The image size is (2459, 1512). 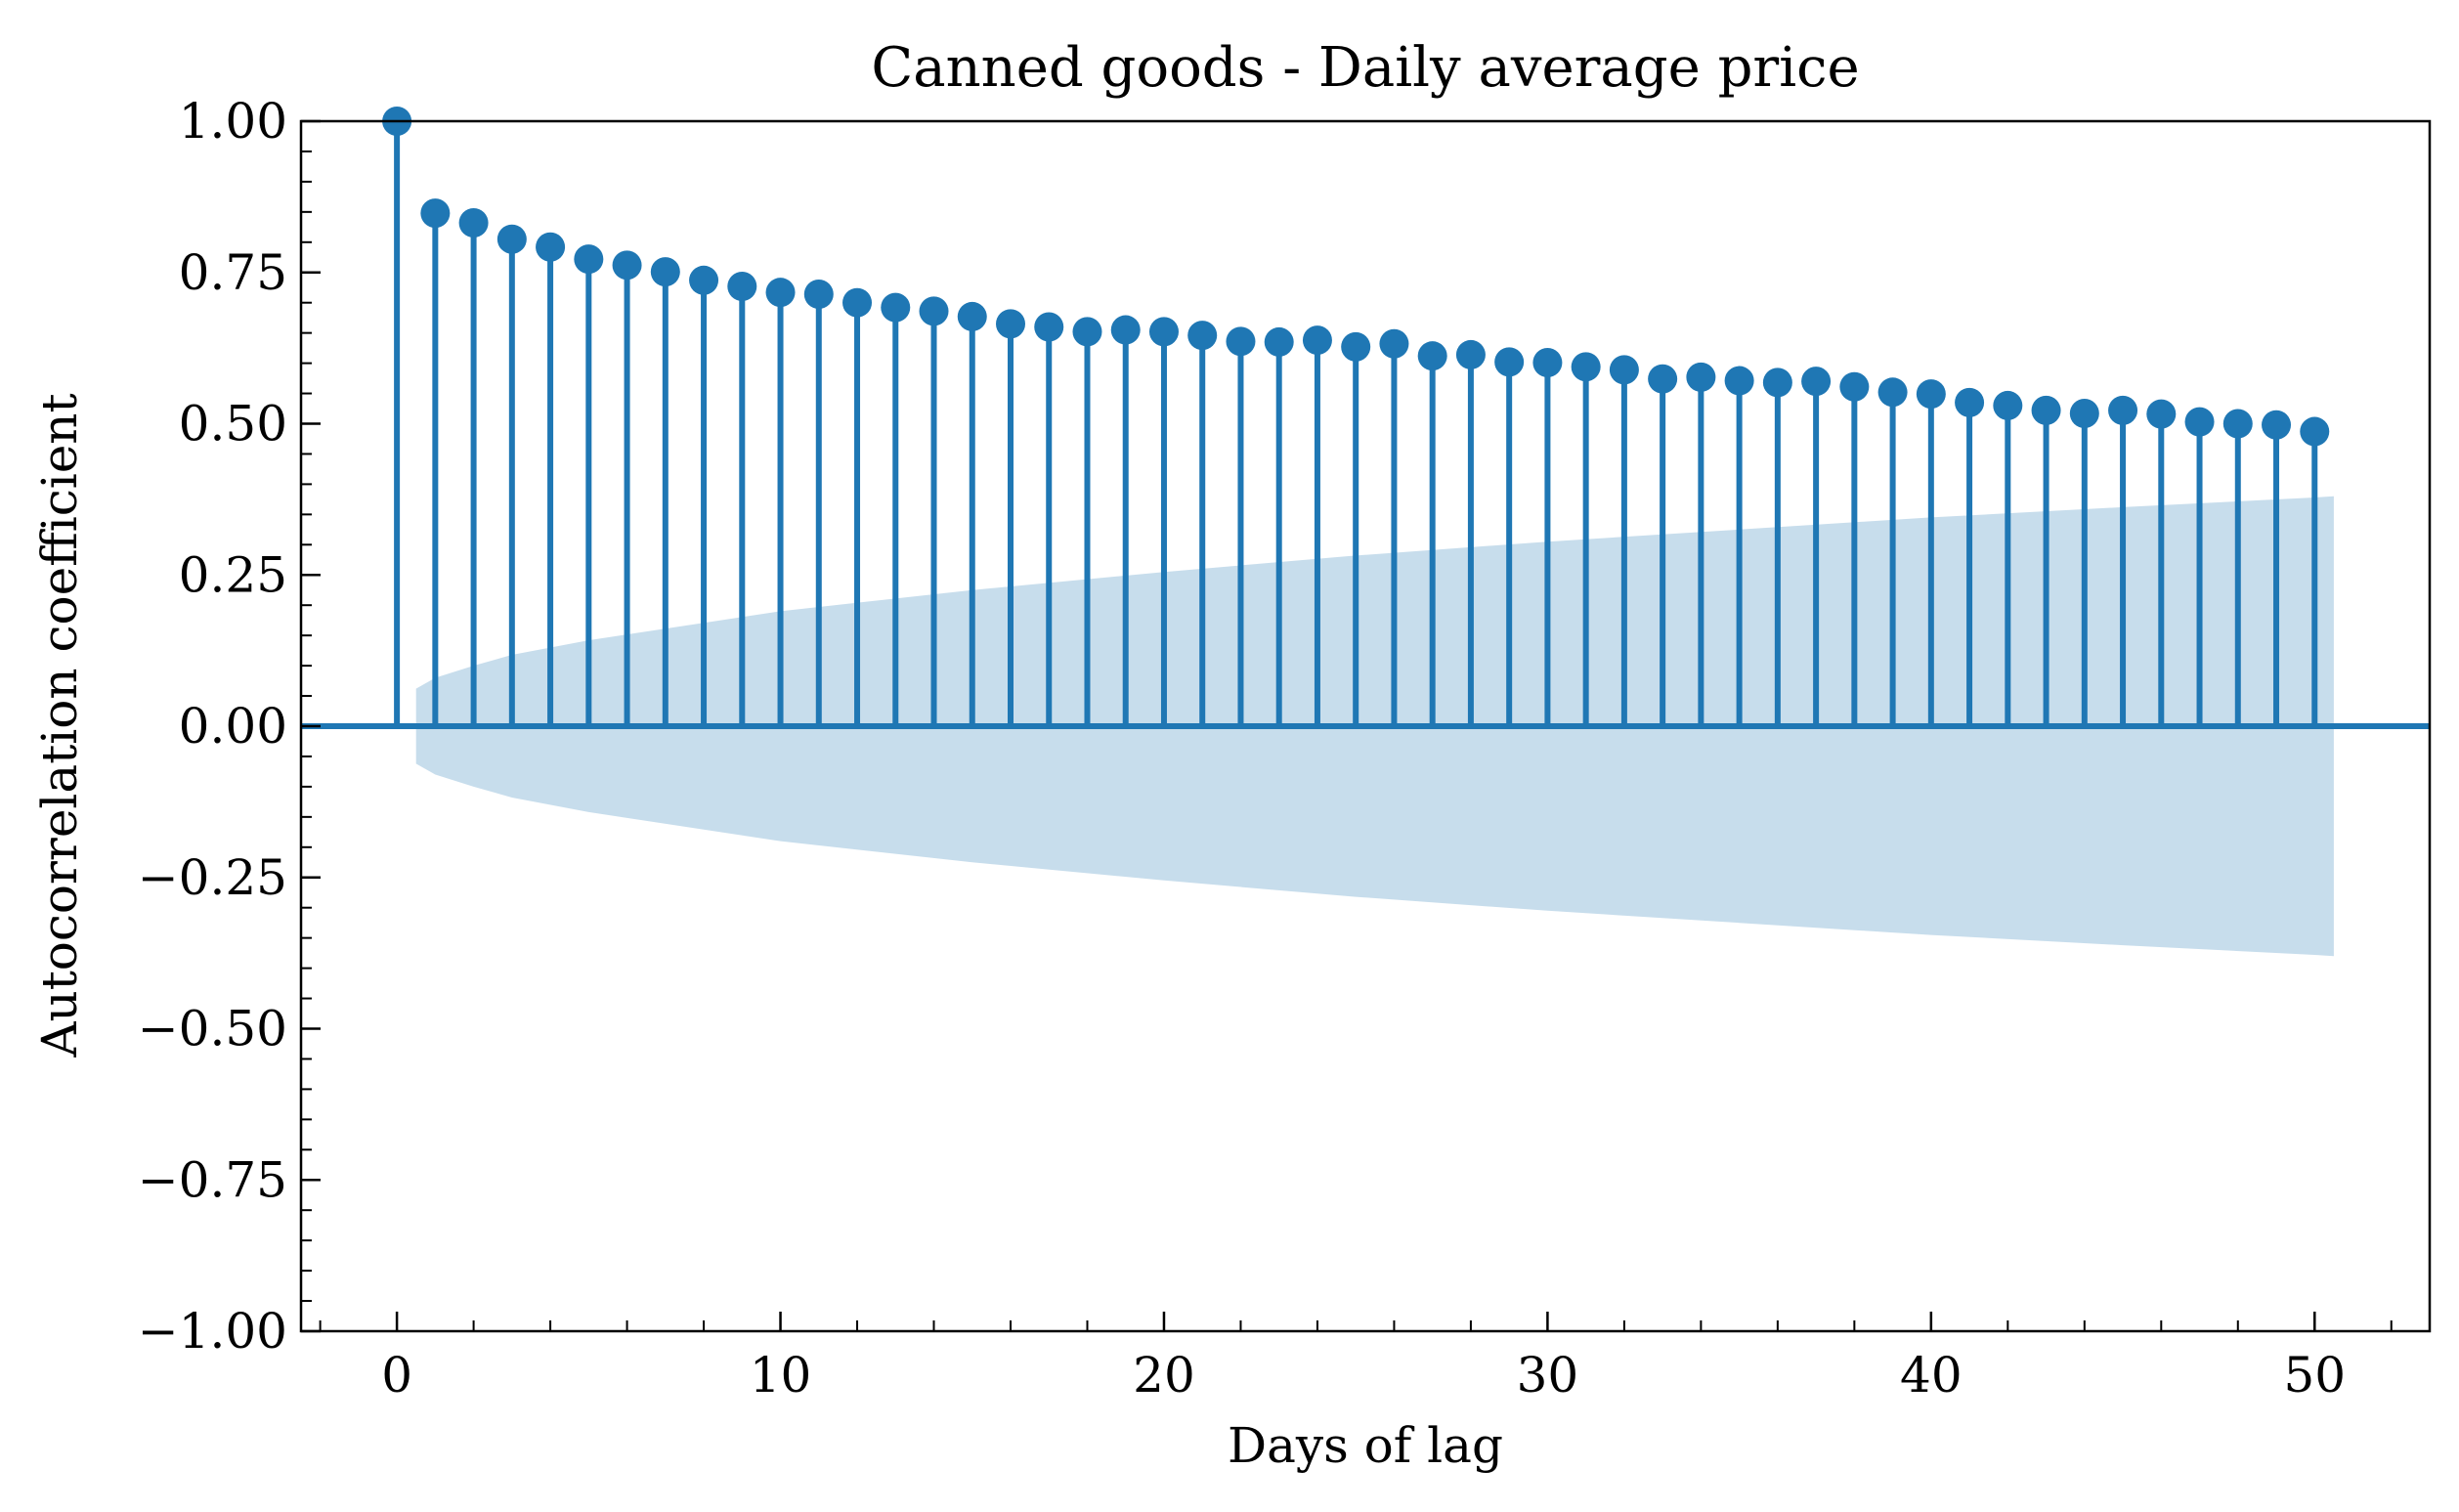 I want to click on y-tick-label-4: 0.00, so click(x=233, y=726).